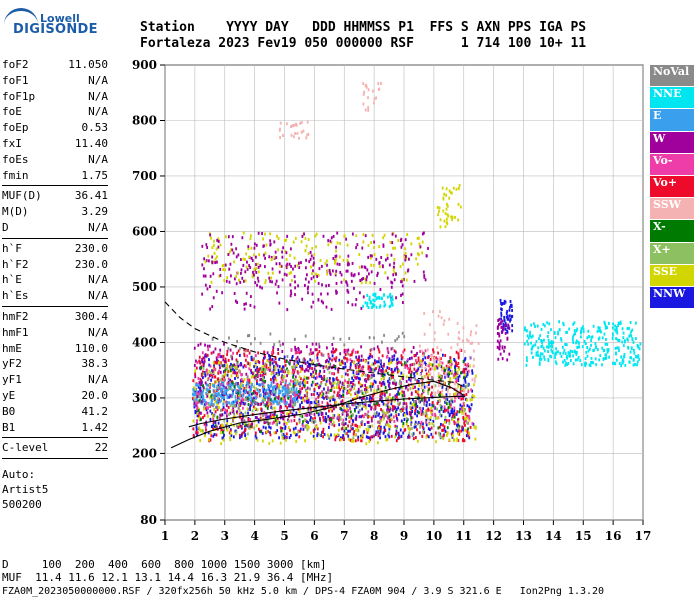 The image size is (700, 600). What do you see at coordinates (15, 264) in the screenshot?
I see `param-label: h`F2` at bounding box center [15, 264].